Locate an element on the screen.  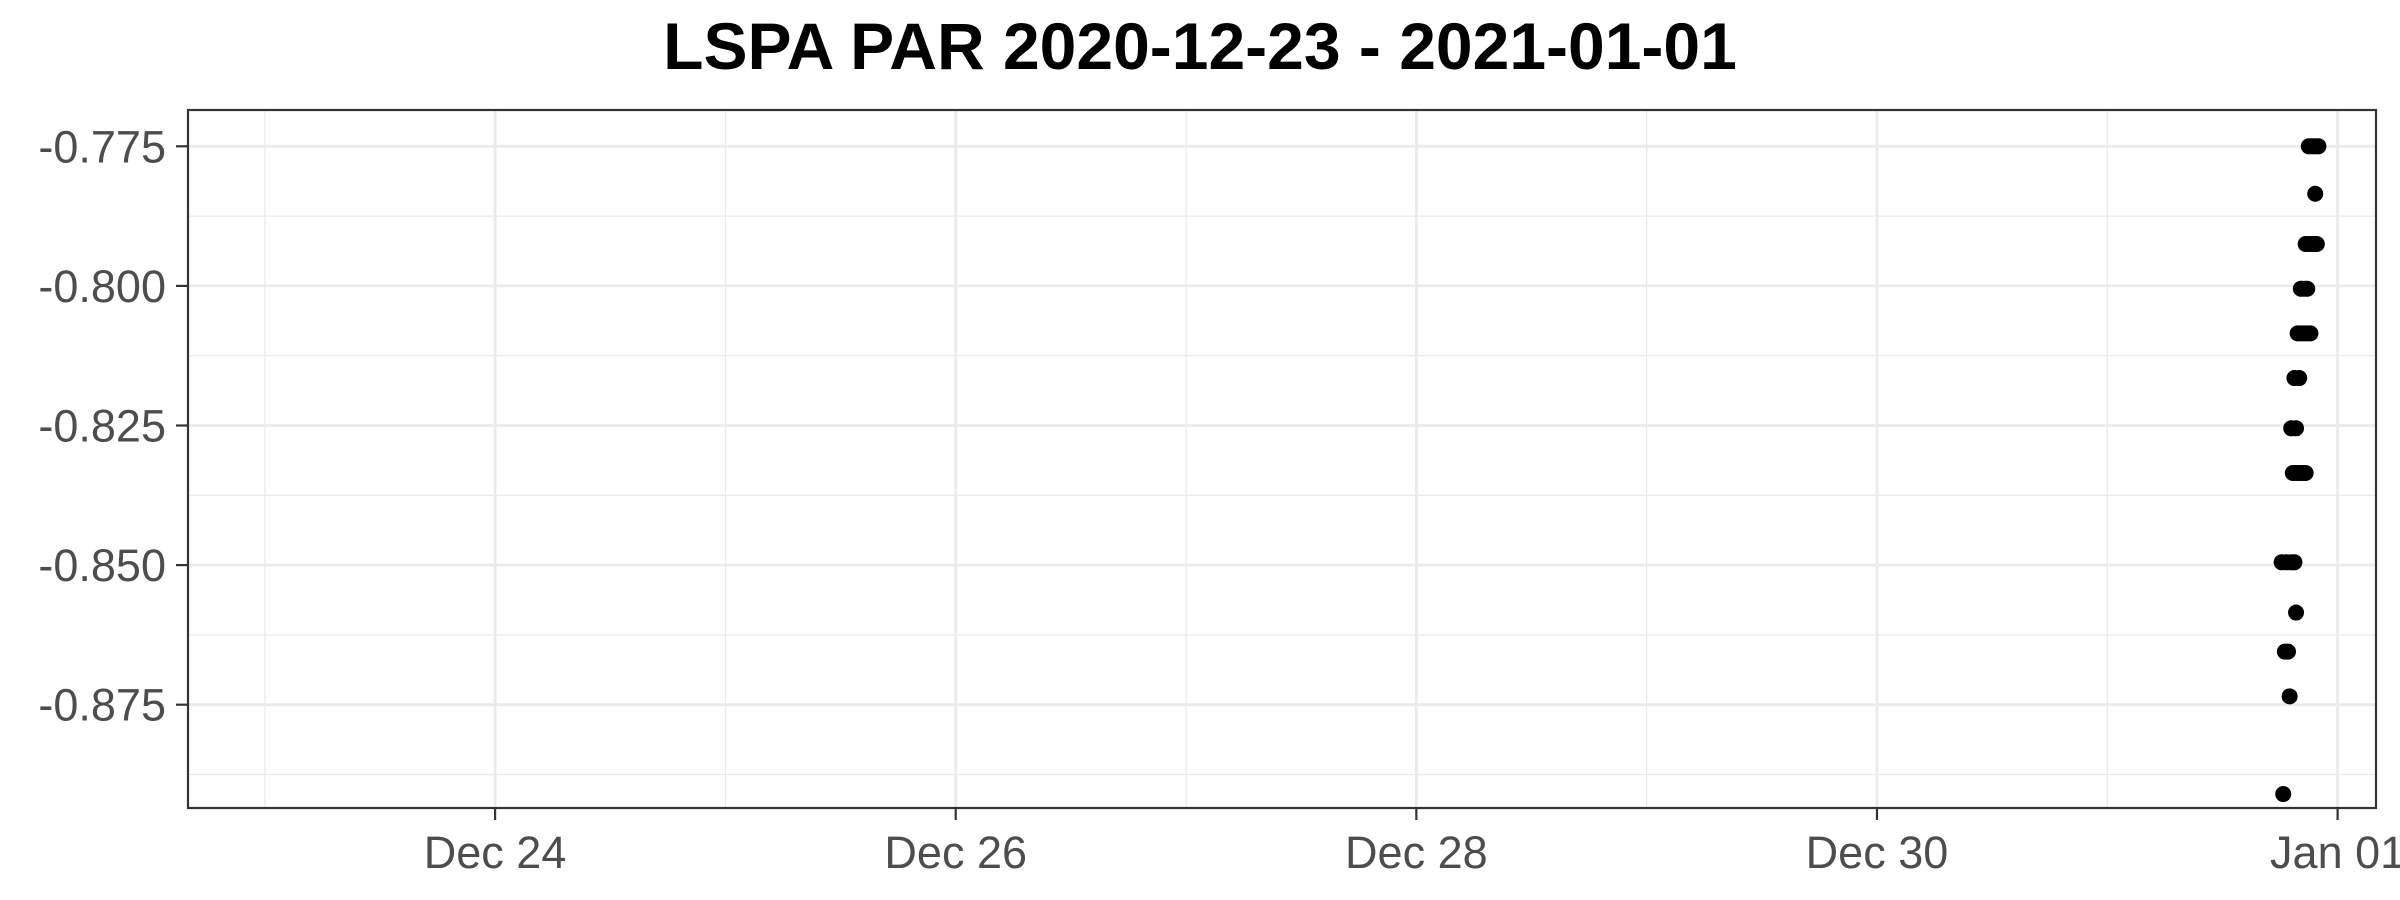
x-tick-label: Dec 30 is located at coordinates (1877, 852).